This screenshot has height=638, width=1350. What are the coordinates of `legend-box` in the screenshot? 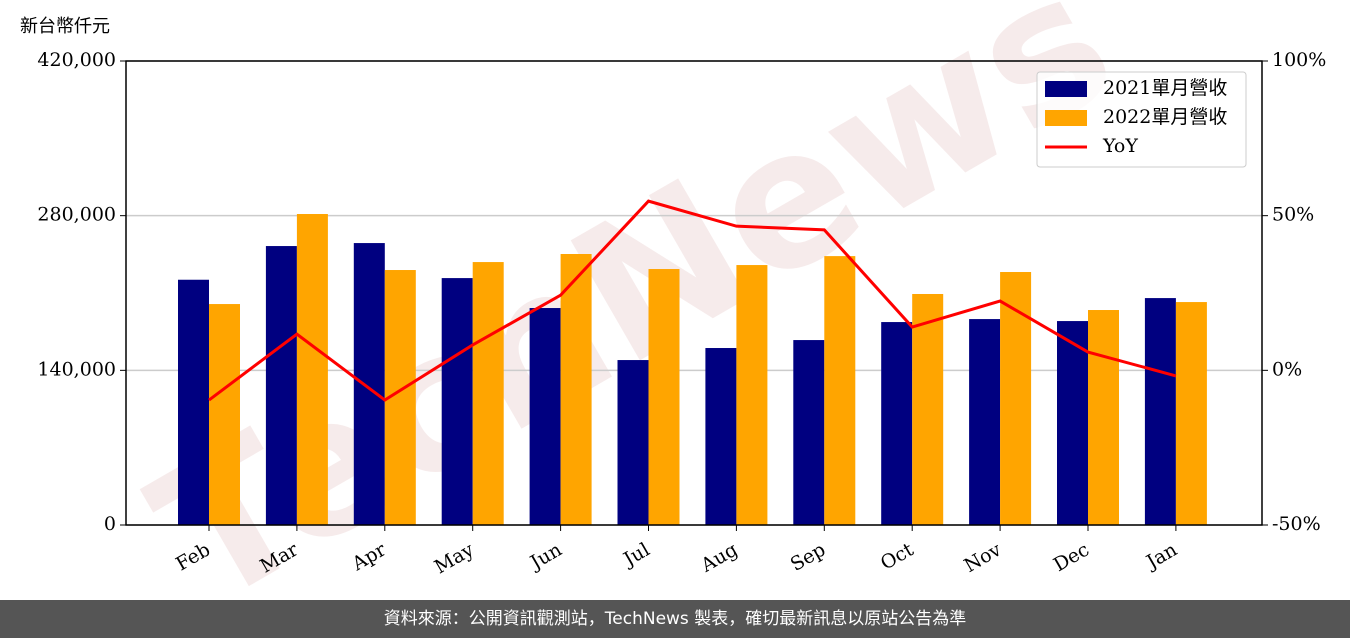 It's located at (1141, 119).